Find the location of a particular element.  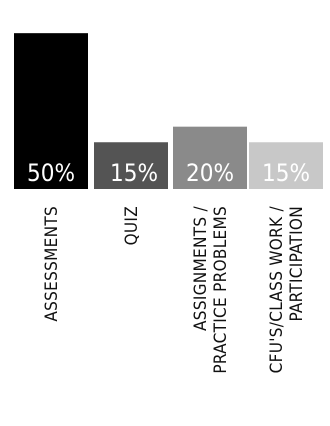

category-label-2-line-1: QUIZ is located at coordinates (132, 225).